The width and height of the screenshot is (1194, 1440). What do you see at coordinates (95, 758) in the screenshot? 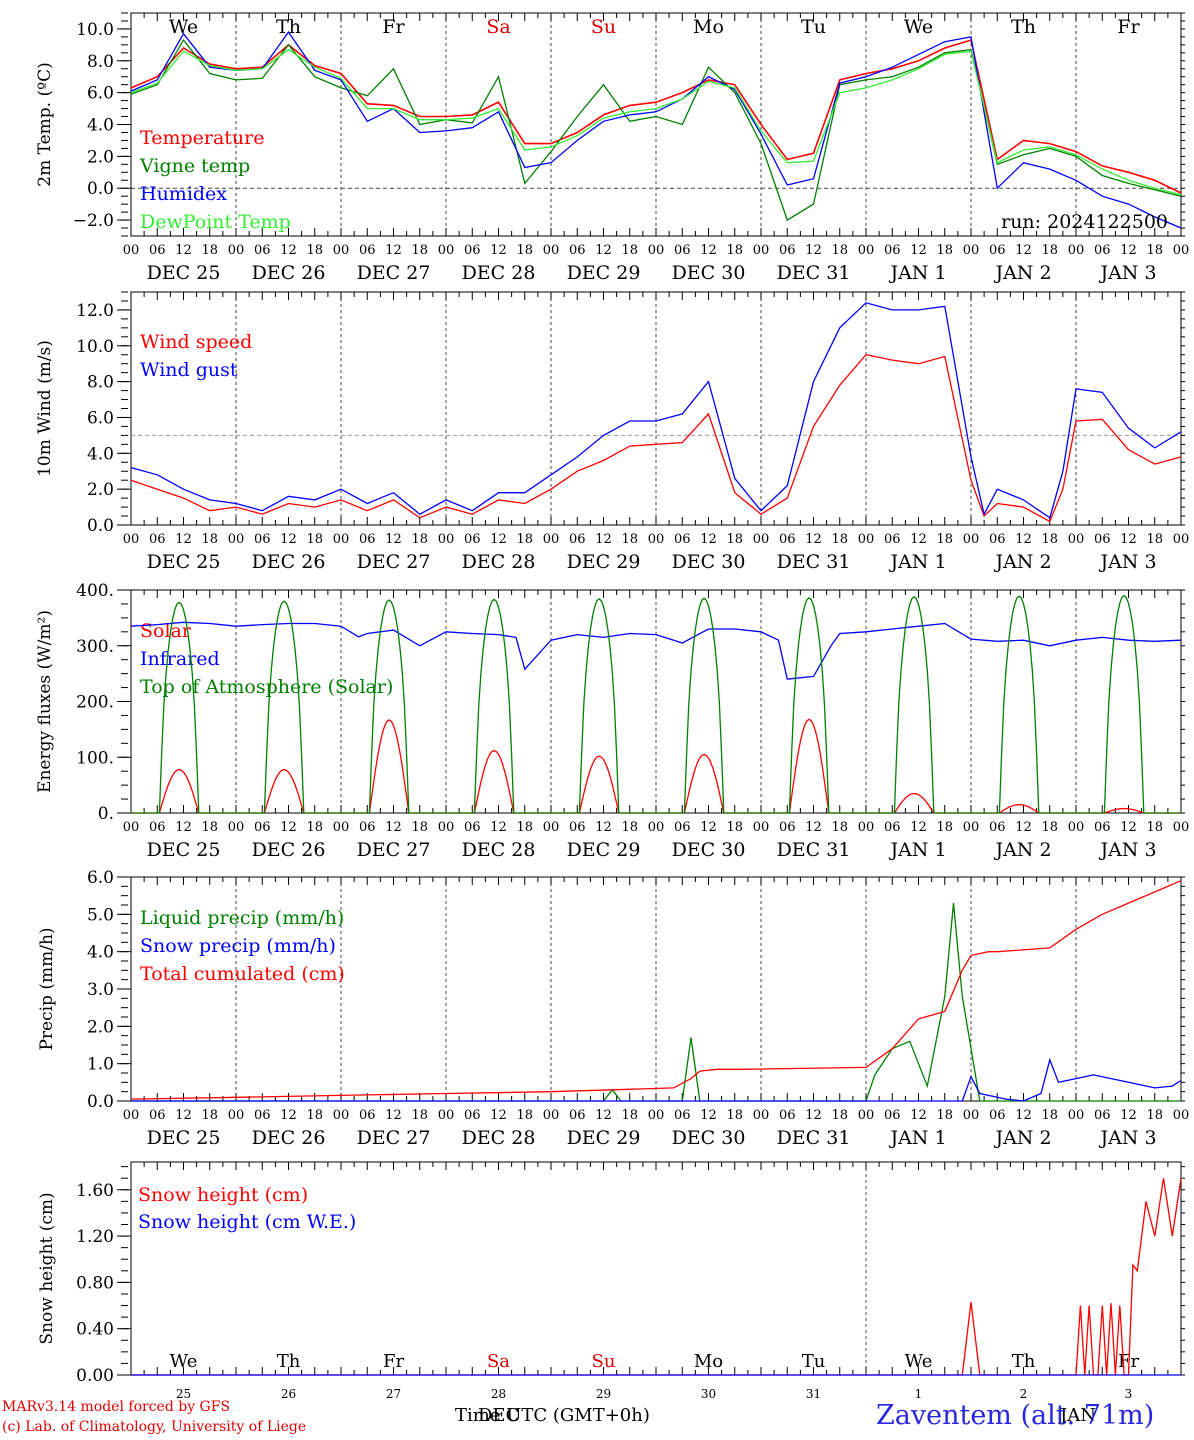
I see `y-tick-label: 100.` at bounding box center [95, 758].